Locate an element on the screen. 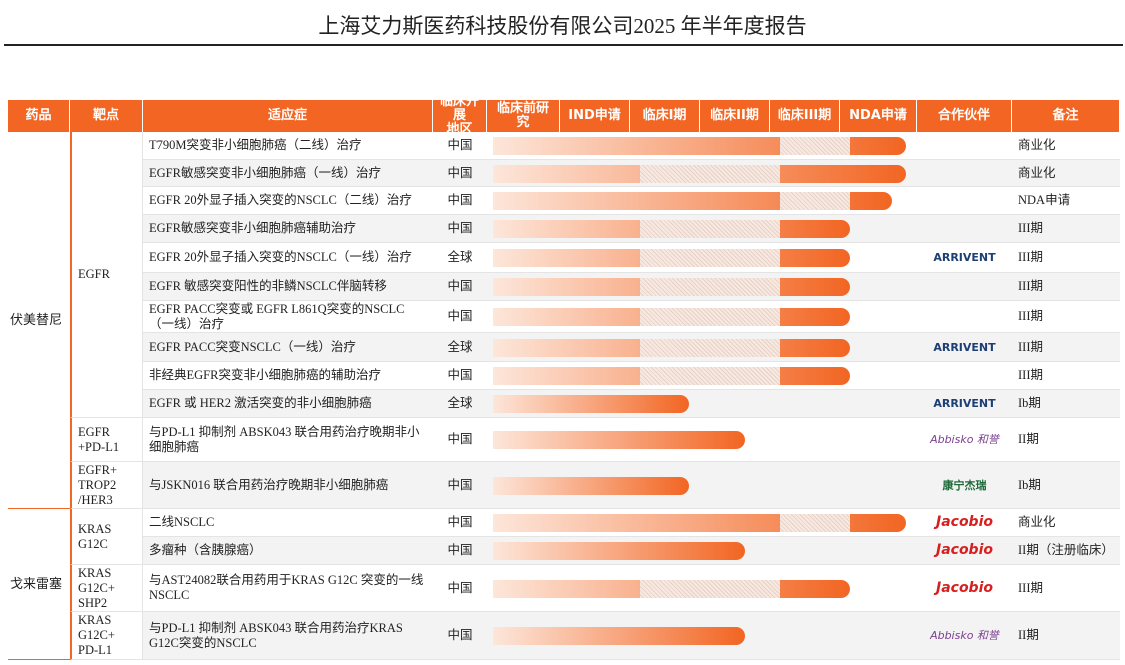 This screenshot has width=1125, height=665. target: EGFR+ TROP2 /HER3 is located at coordinates (106, 485).